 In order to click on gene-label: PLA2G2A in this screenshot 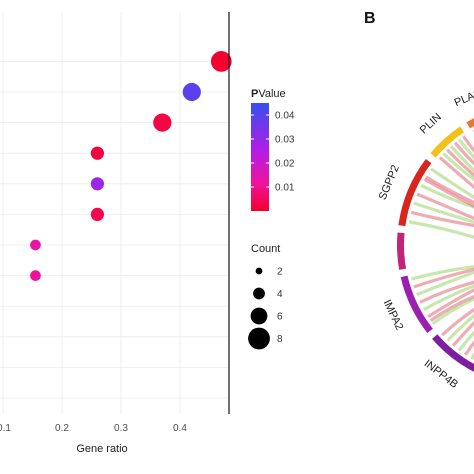, I will do `click(463, 94)`.